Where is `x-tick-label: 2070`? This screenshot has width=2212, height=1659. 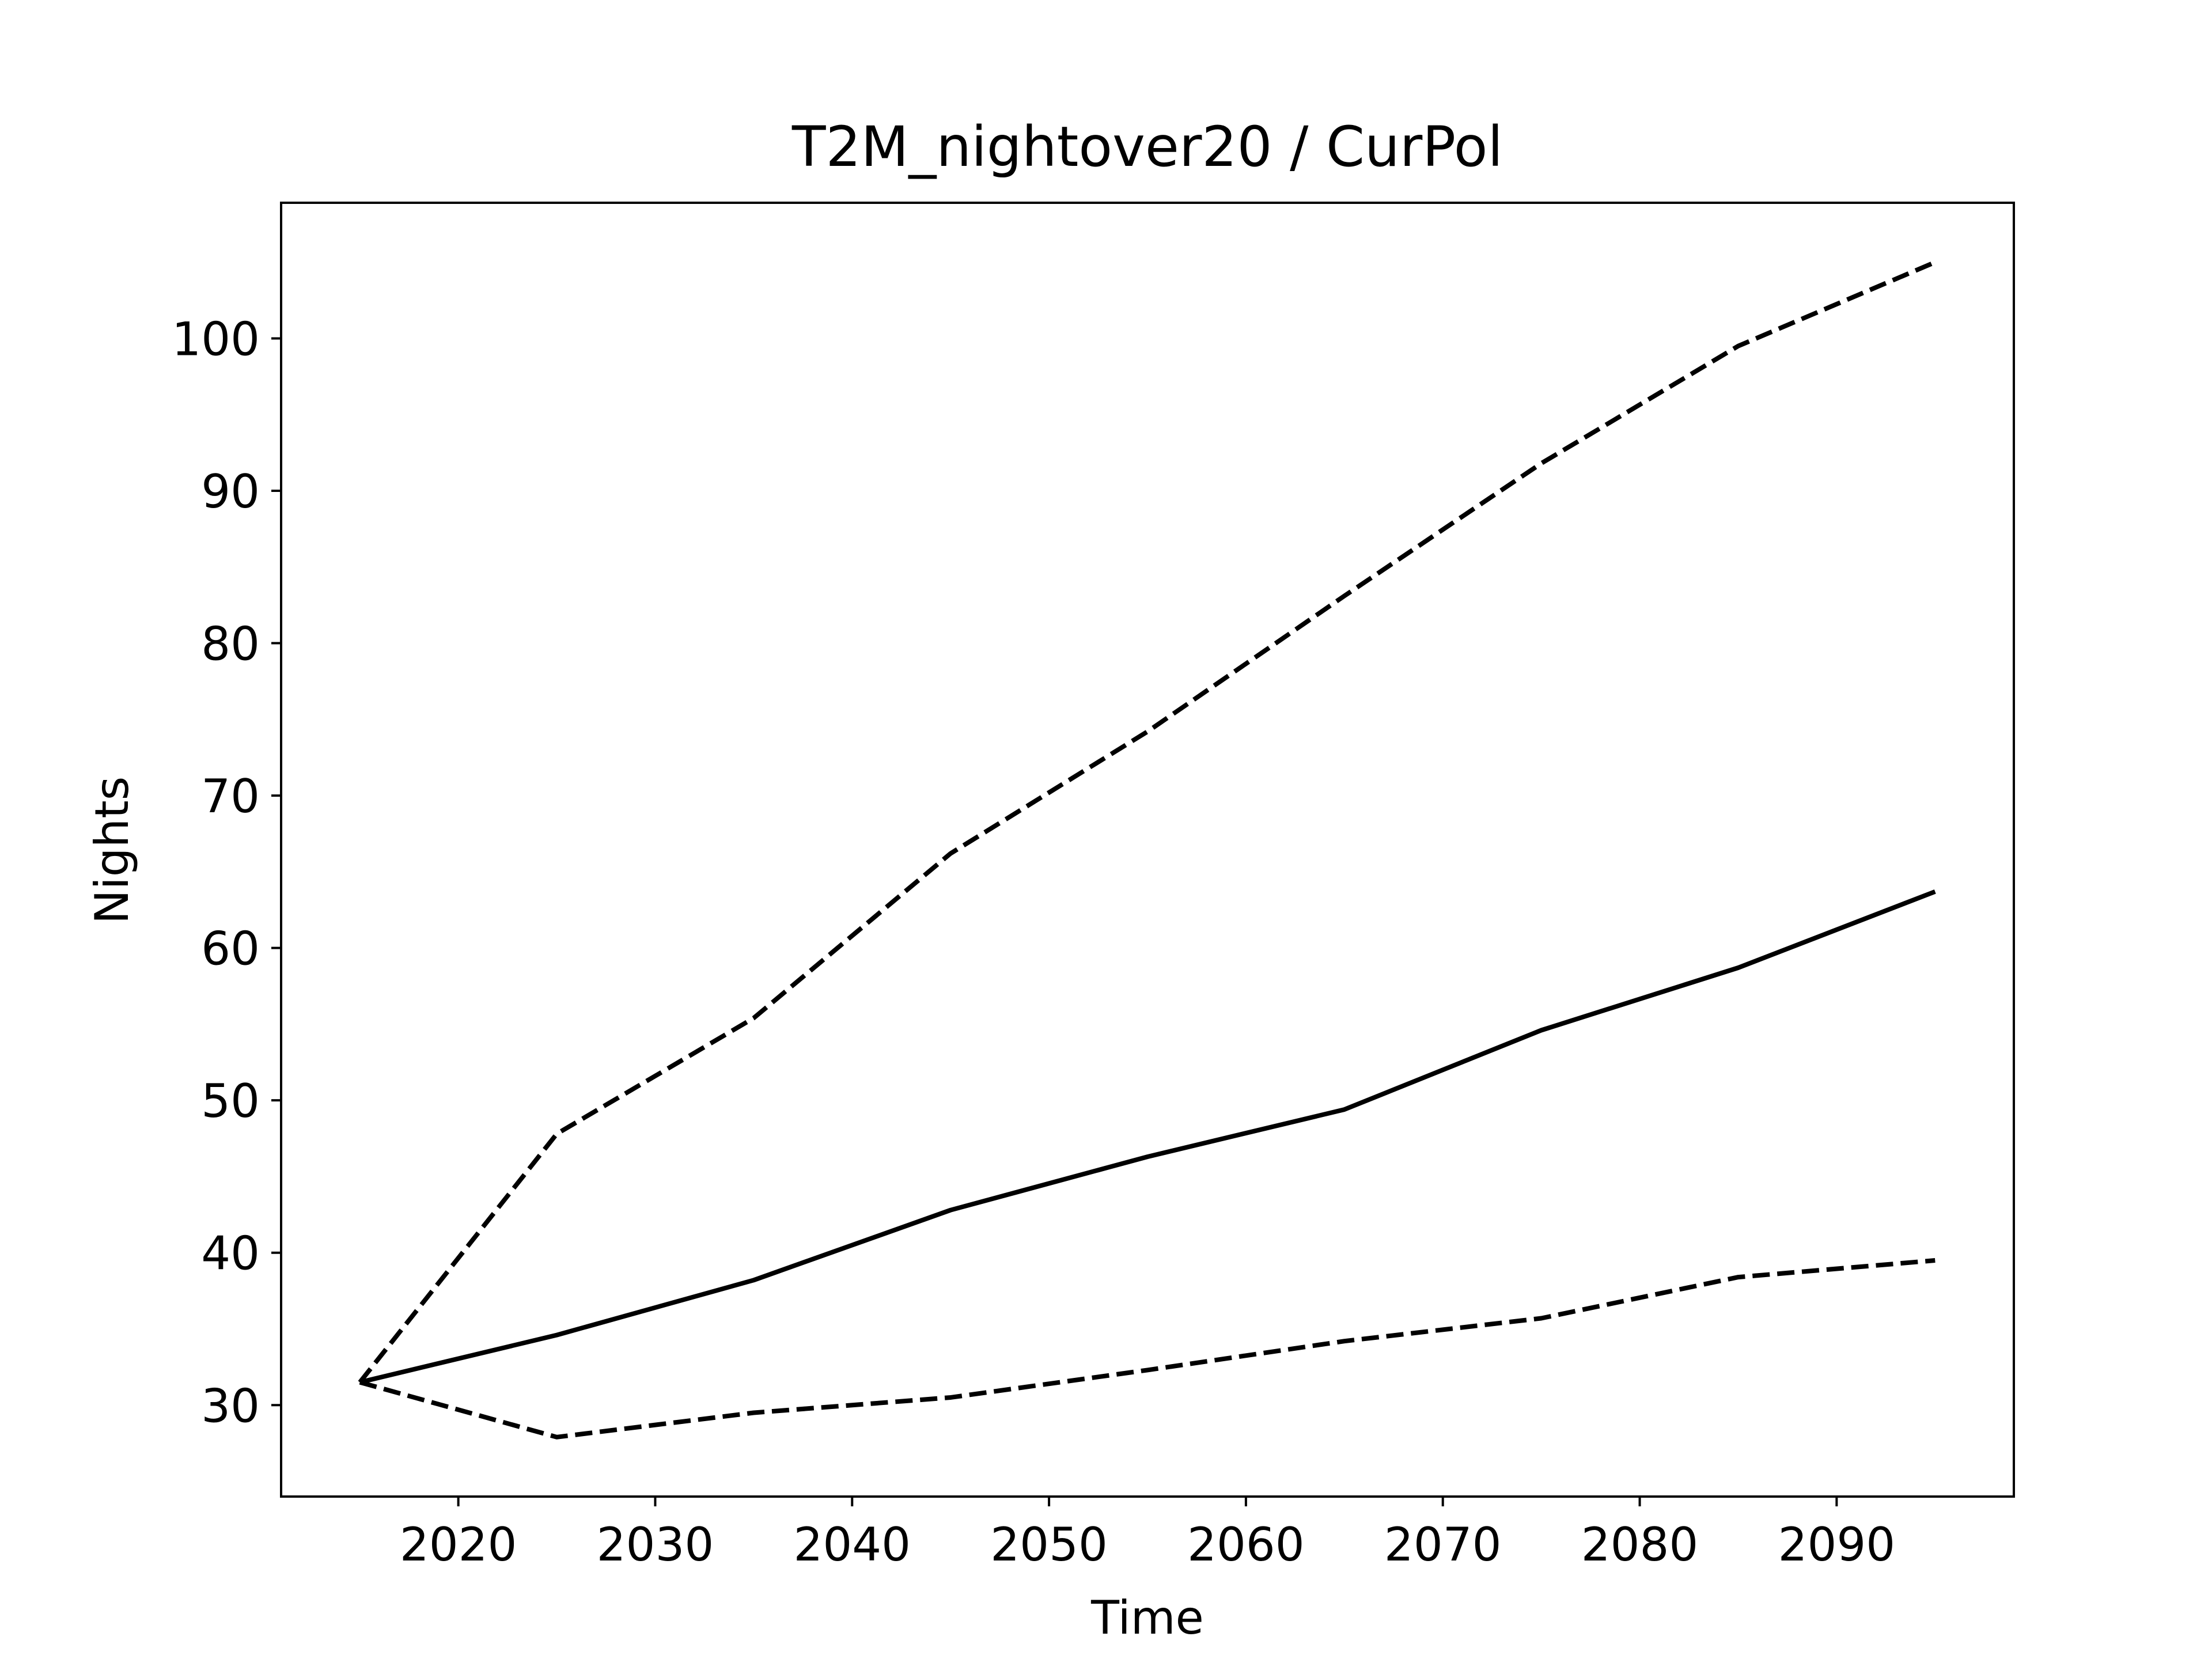 x-tick-label: 2070 is located at coordinates (1443, 1544).